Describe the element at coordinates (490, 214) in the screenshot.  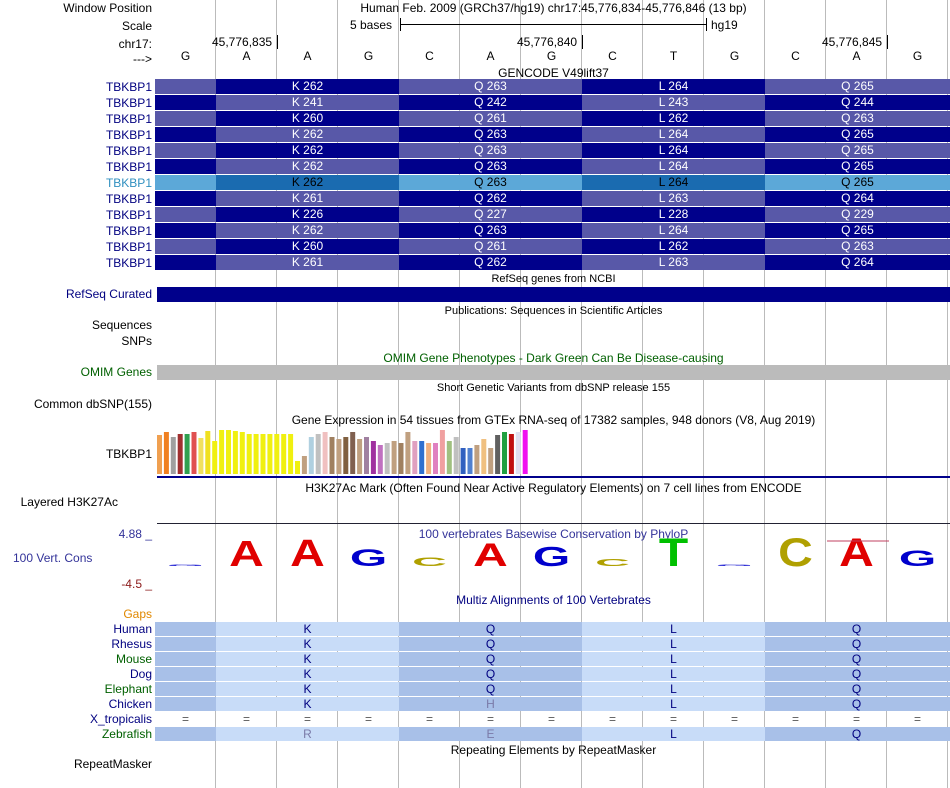
I see `codon-segment: Q 227` at that location.